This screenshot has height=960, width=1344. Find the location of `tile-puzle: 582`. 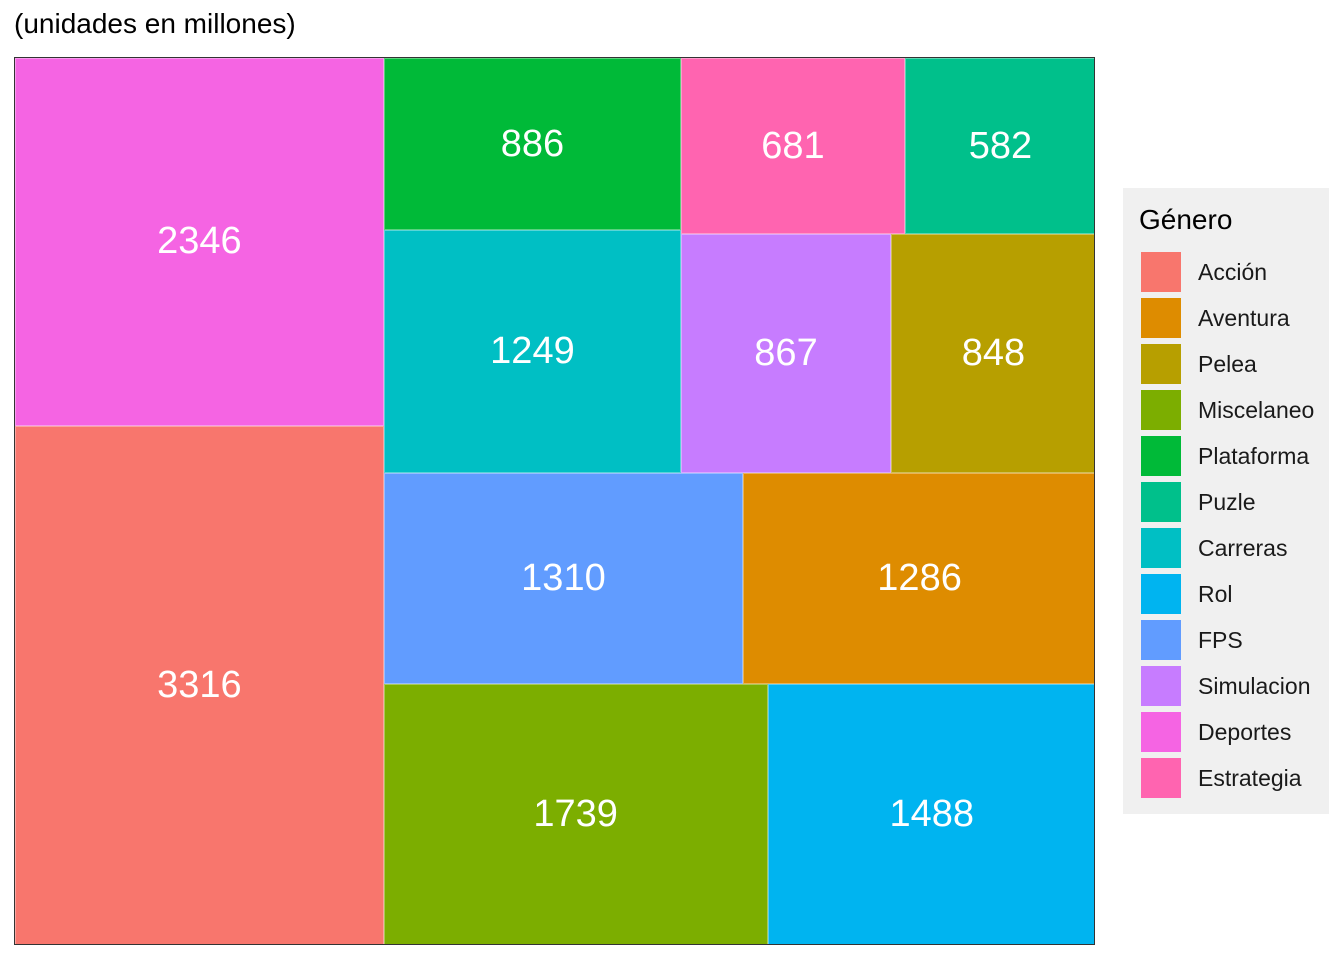

tile-puzle: 582 is located at coordinates (999, 146).